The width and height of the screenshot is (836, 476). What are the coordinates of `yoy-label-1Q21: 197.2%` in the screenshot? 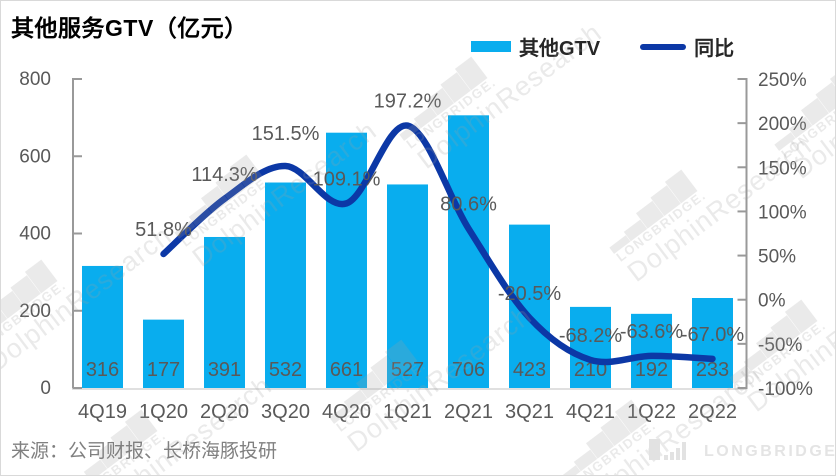 It's located at (408, 102).